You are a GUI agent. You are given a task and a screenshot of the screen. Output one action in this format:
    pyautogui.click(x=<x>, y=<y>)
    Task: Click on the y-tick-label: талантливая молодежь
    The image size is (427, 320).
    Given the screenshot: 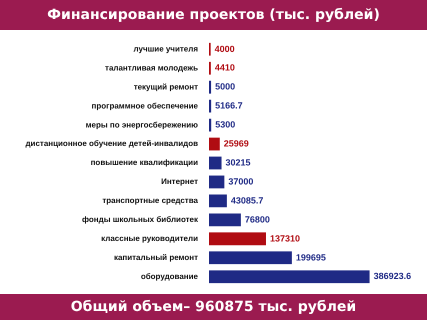 What is the action you would take?
    pyautogui.click(x=151, y=67)
    